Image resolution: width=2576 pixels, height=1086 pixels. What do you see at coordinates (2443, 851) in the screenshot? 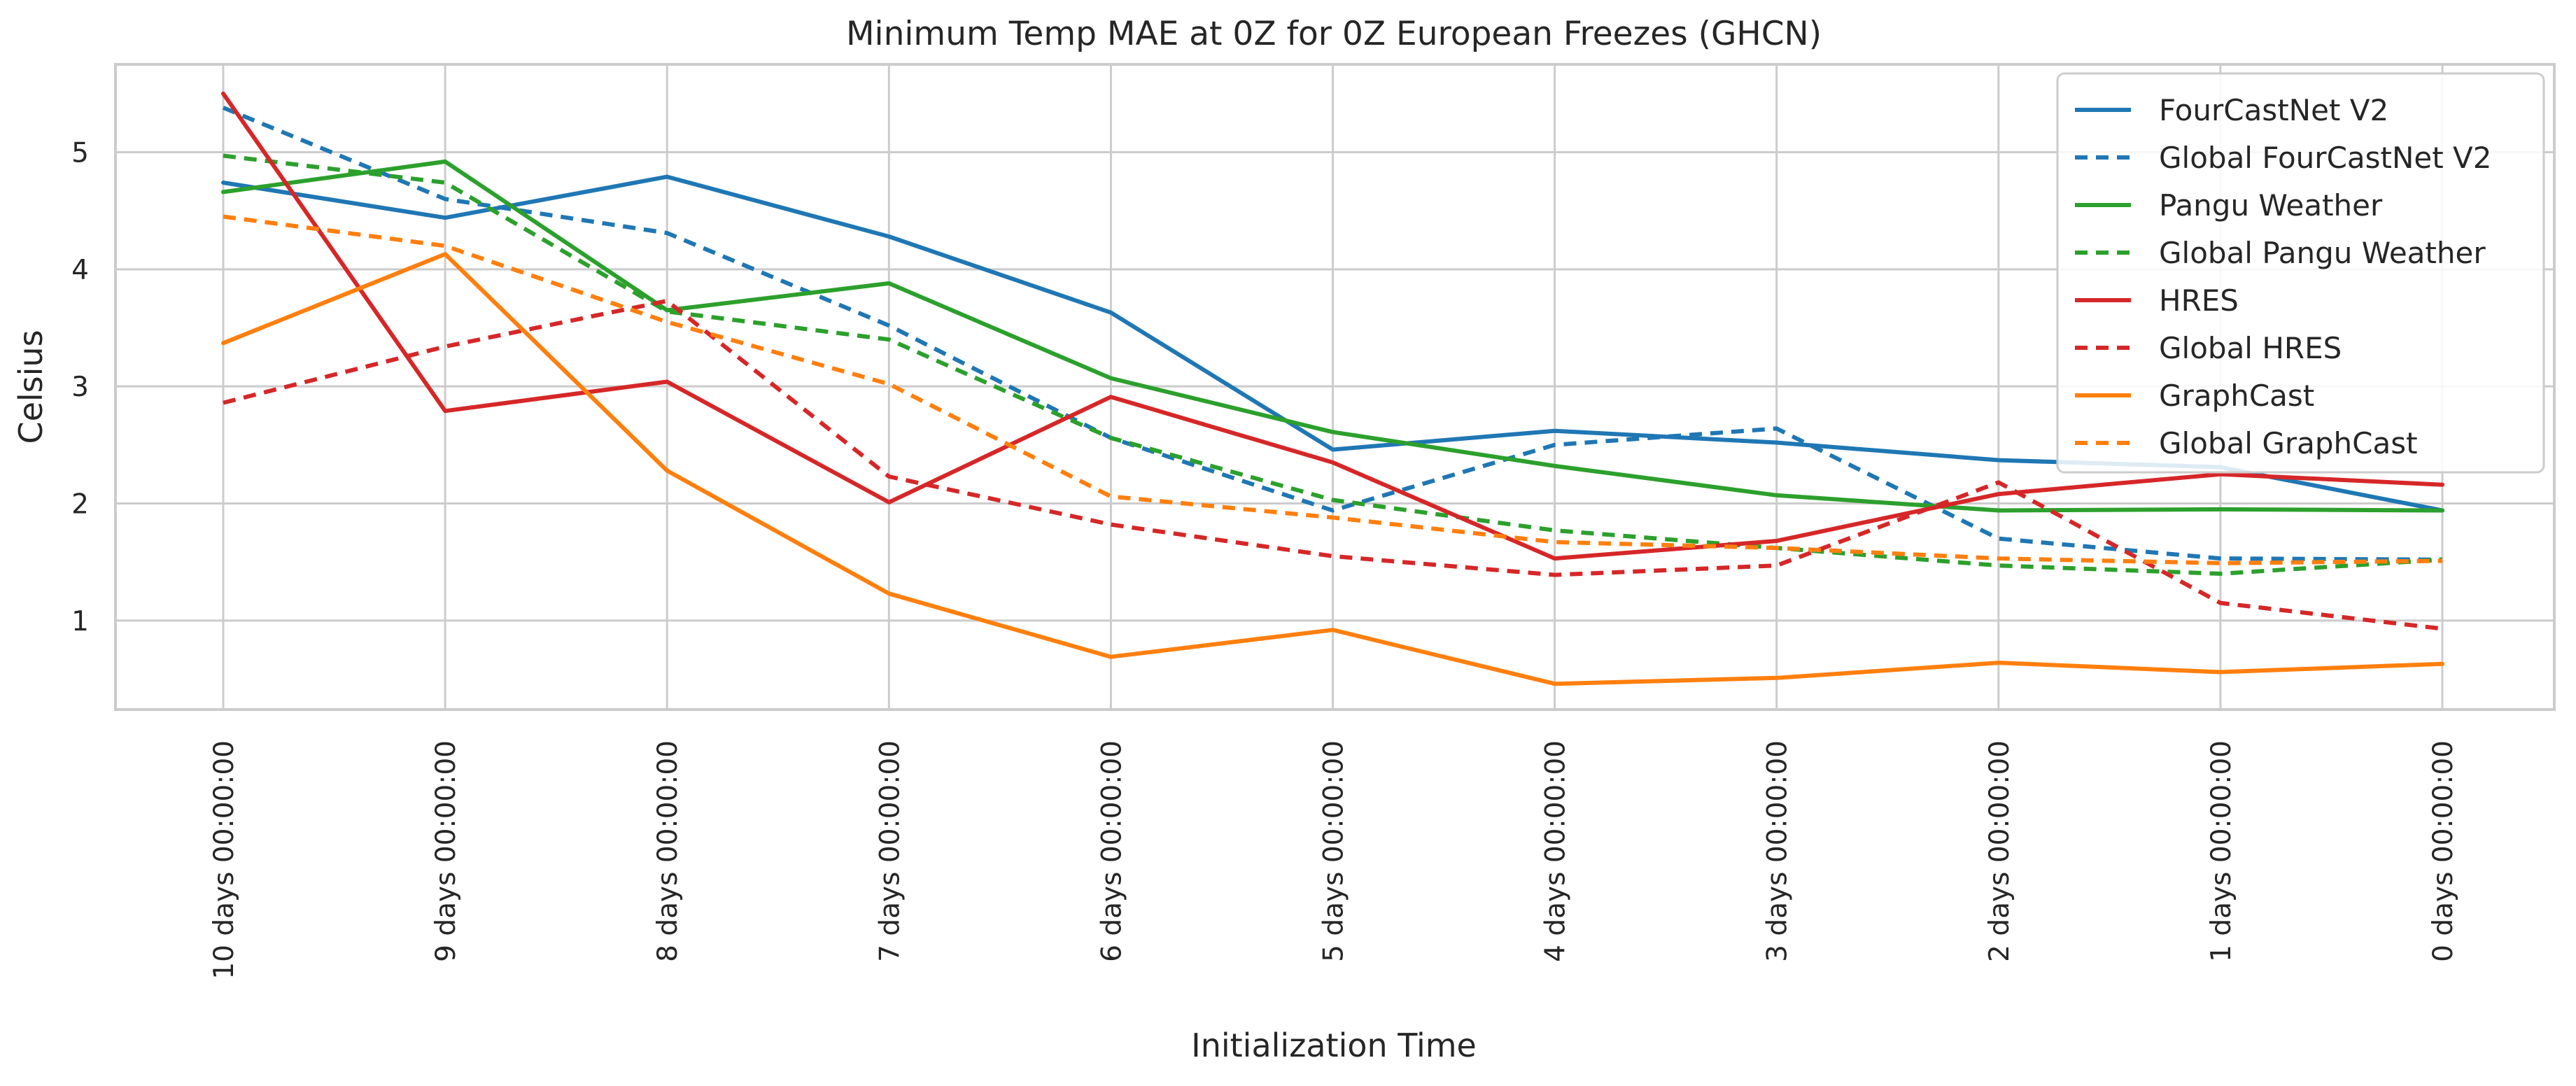
I see `x-tick-label: 0 days 00:00:00` at bounding box center [2443, 851].